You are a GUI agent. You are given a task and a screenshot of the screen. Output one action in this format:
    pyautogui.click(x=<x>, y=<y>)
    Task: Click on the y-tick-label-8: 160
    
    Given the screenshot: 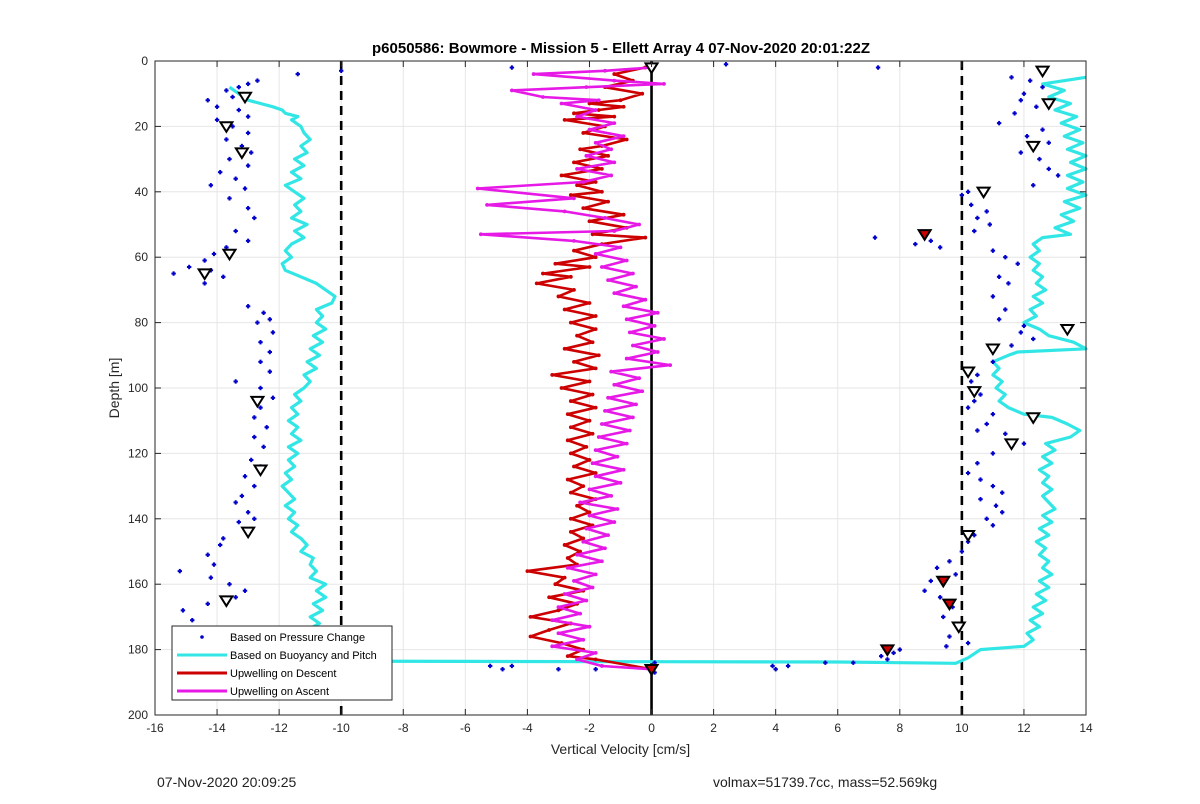 What is the action you would take?
    pyautogui.click(x=138, y=584)
    